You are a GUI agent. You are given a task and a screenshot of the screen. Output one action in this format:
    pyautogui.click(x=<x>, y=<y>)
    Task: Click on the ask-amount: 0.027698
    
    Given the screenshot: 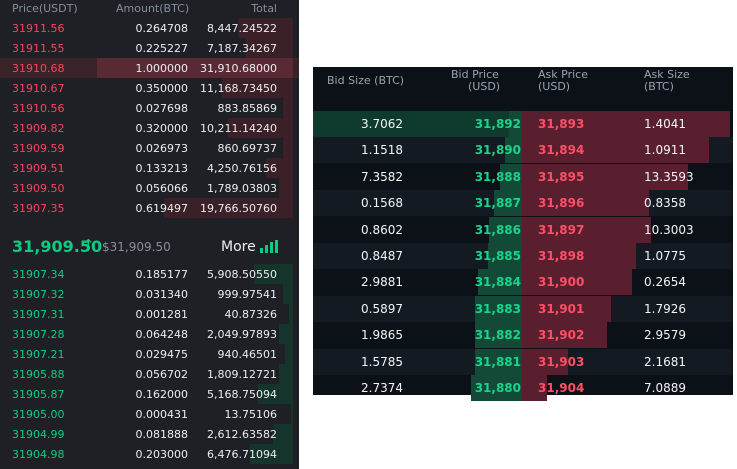 What is the action you would take?
    pyautogui.click(x=162, y=108)
    